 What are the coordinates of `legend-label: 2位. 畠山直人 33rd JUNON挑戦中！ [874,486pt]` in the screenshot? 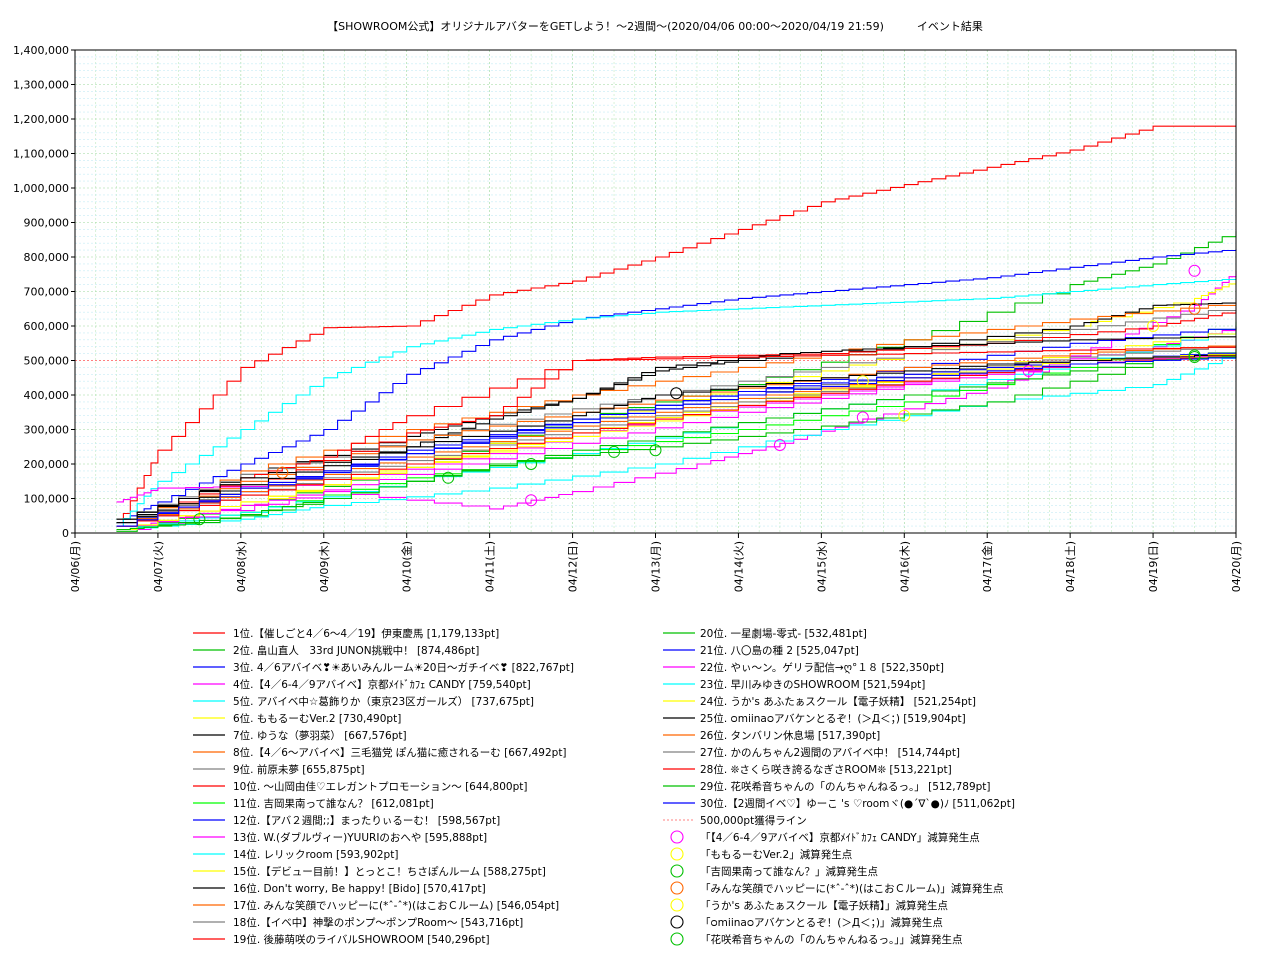 It's located at (356, 650).